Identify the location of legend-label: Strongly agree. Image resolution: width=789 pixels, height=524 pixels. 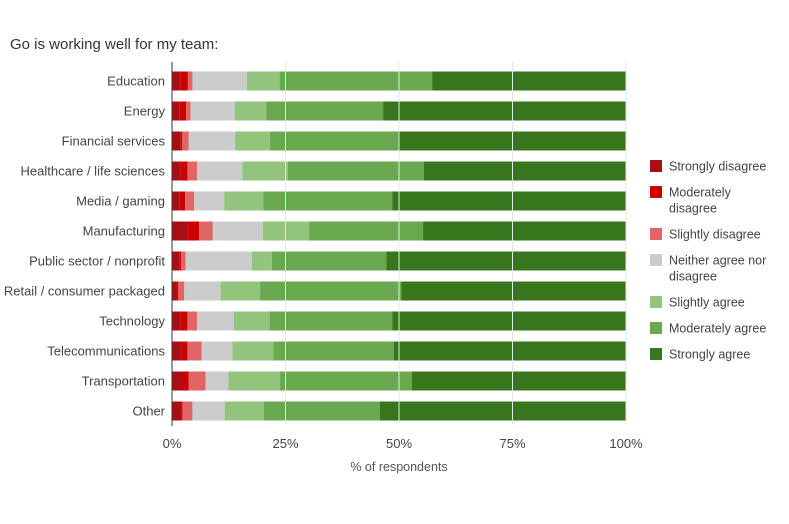
(709, 355).